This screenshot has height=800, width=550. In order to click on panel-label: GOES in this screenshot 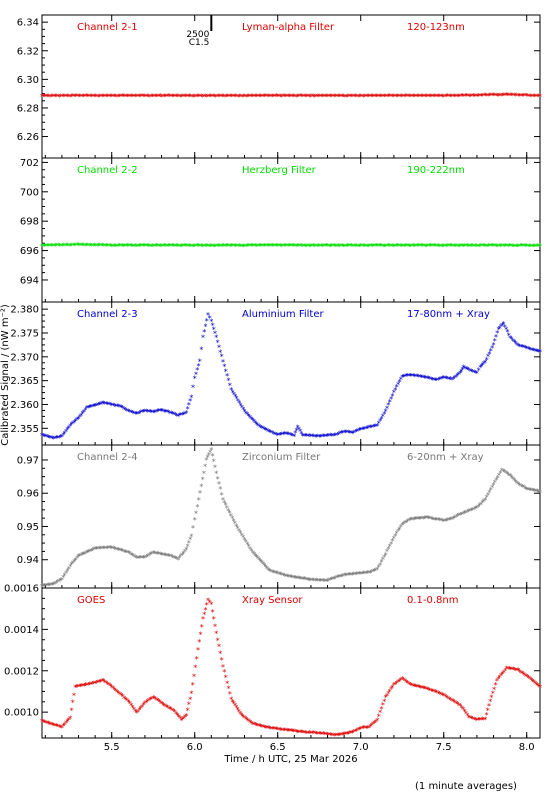, I will do `click(91, 600)`.